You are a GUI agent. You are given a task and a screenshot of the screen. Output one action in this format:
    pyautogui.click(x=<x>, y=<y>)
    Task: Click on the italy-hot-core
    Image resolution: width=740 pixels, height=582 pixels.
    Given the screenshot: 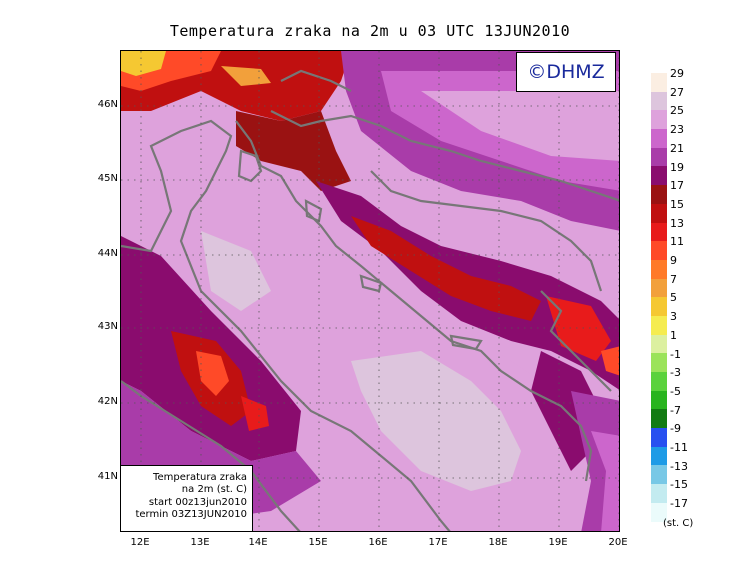 What is the action you would take?
    pyautogui.click(x=212, y=373)
    